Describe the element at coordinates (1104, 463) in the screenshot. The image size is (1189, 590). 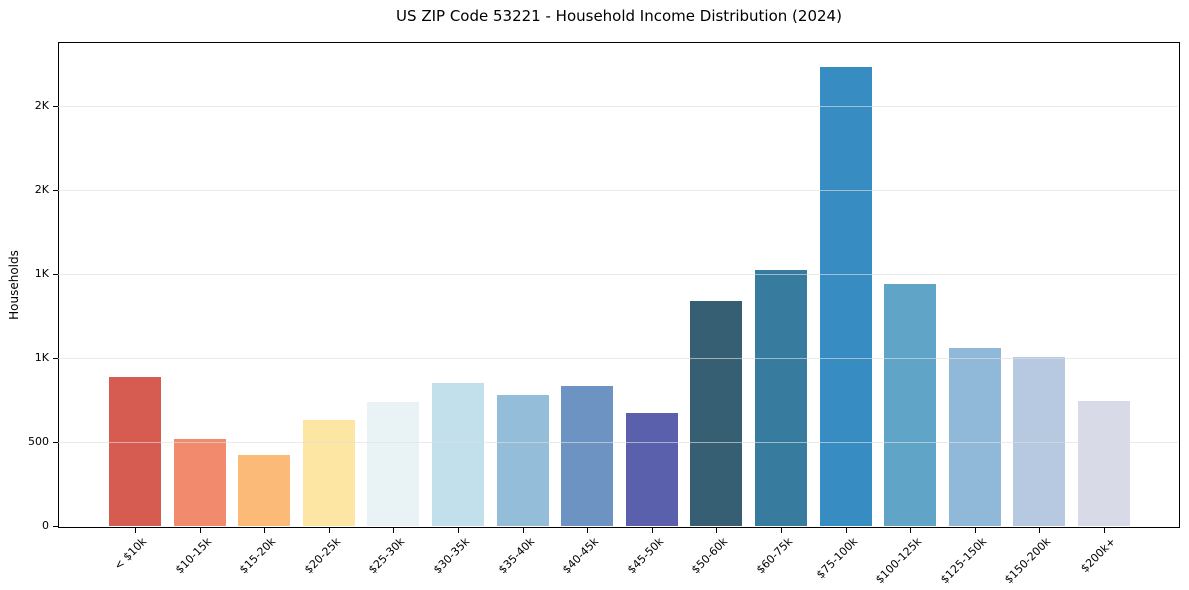
I see `bar-$200k+` at that location.